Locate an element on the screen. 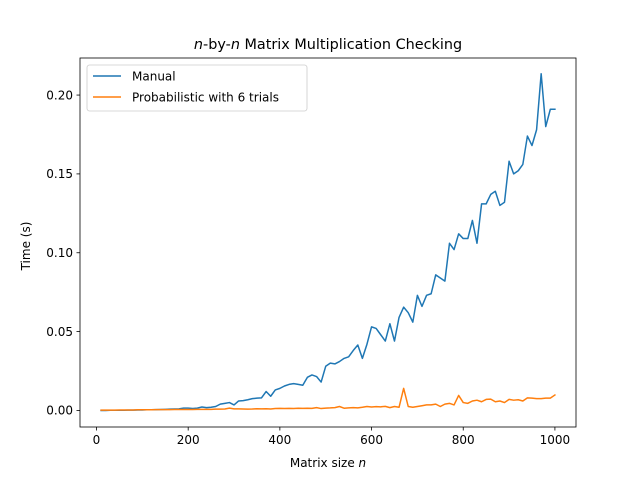  x-tick-label: 1000 is located at coordinates (555, 440).